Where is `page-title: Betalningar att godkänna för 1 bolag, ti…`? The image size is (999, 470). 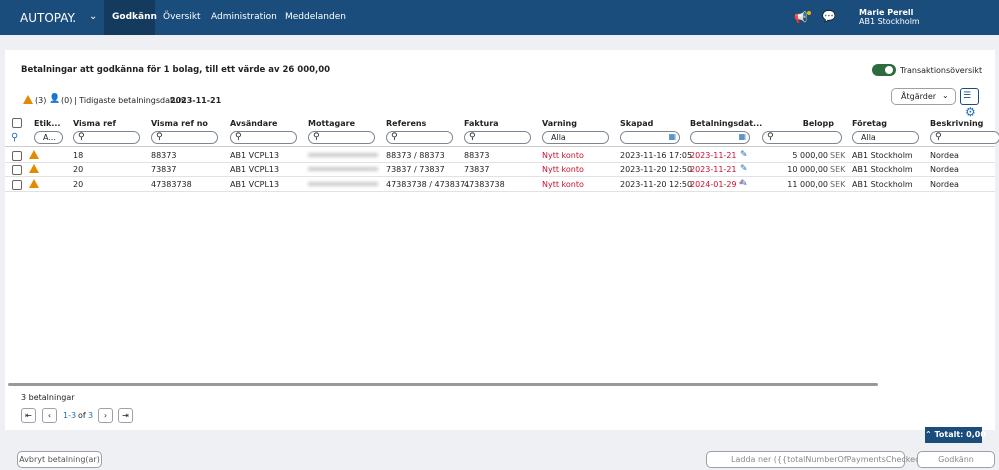 page-title: Betalningar att godkänna för 1 bolag, ti… is located at coordinates (176, 70).